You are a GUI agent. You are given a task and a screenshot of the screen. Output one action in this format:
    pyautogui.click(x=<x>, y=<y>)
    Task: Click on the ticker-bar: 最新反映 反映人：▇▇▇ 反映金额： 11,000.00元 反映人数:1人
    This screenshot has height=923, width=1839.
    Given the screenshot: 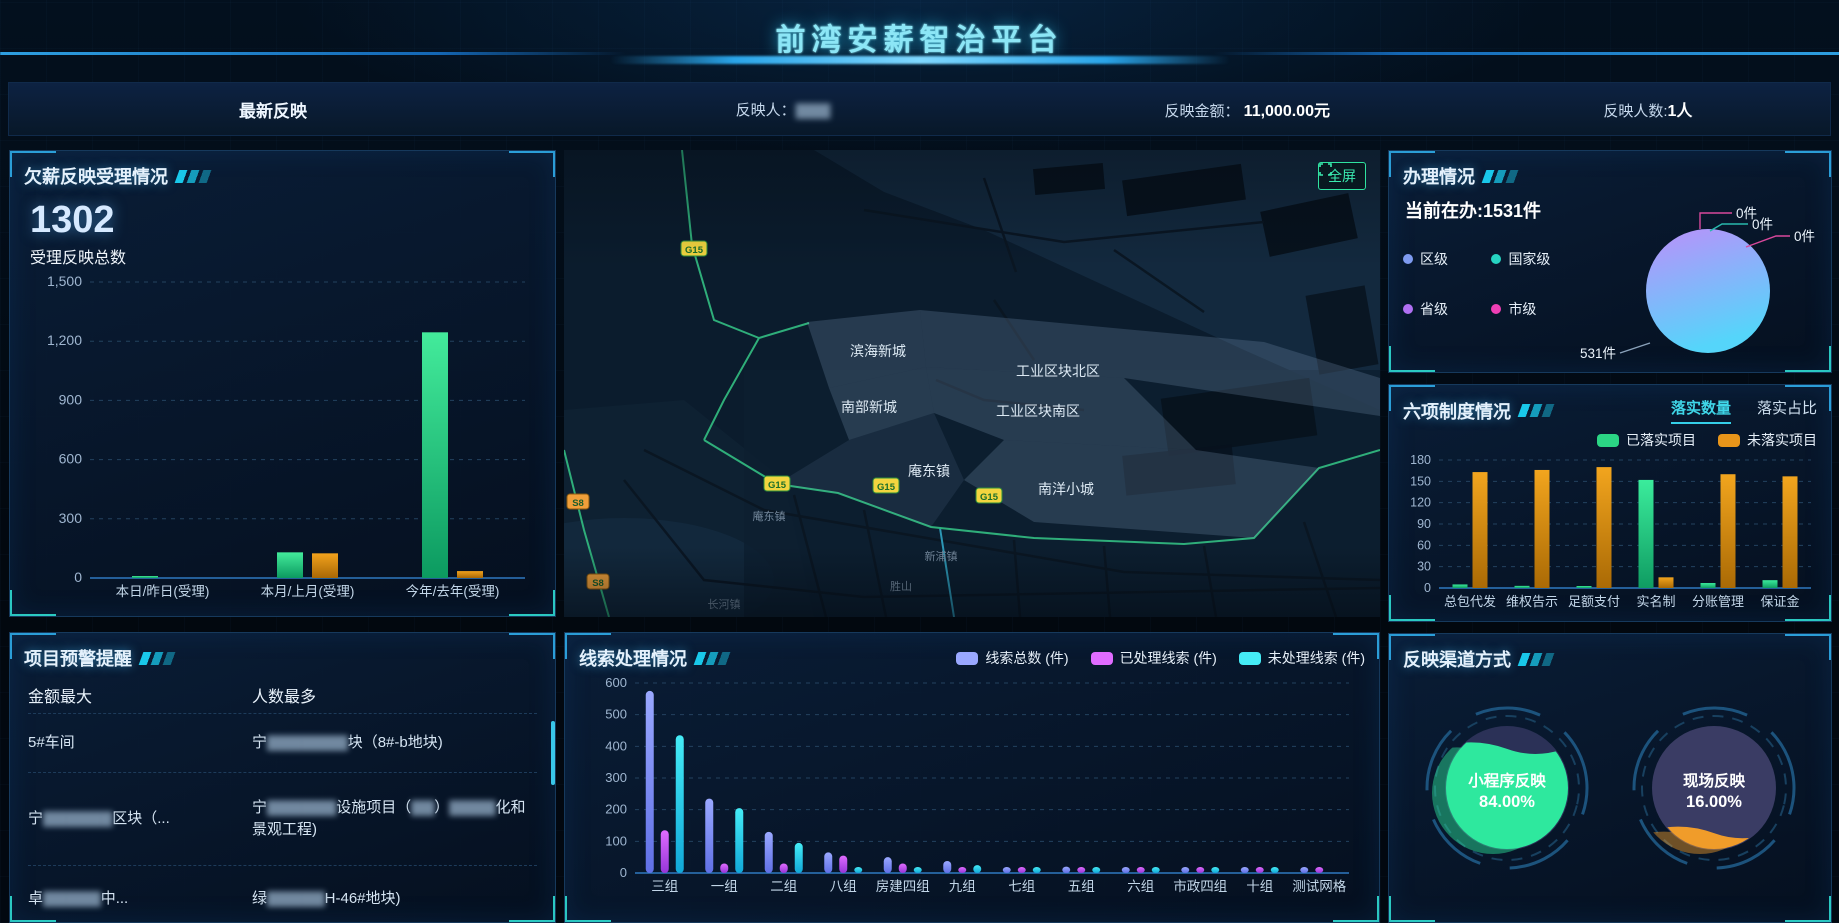 What is the action you would take?
    pyautogui.click(x=919, y=109)
    